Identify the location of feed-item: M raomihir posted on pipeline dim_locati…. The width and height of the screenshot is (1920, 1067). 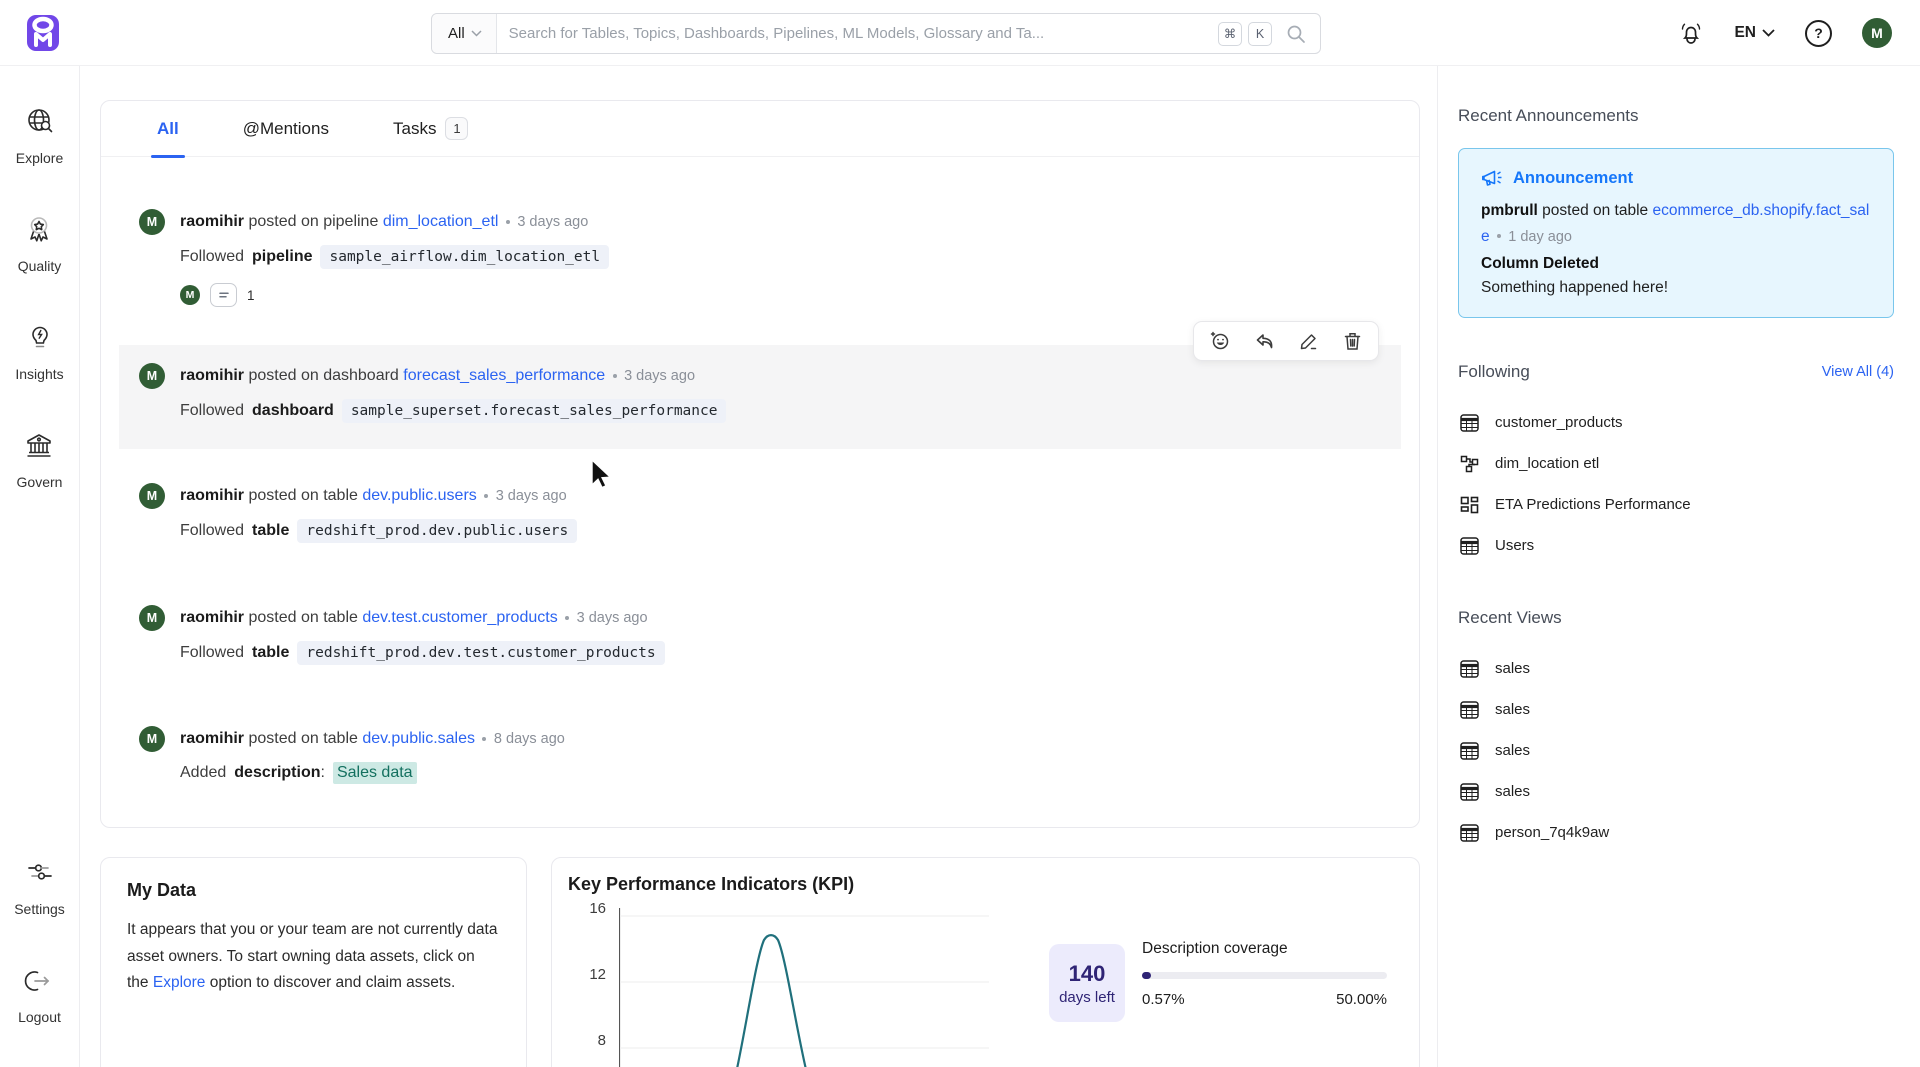
(760, 258).